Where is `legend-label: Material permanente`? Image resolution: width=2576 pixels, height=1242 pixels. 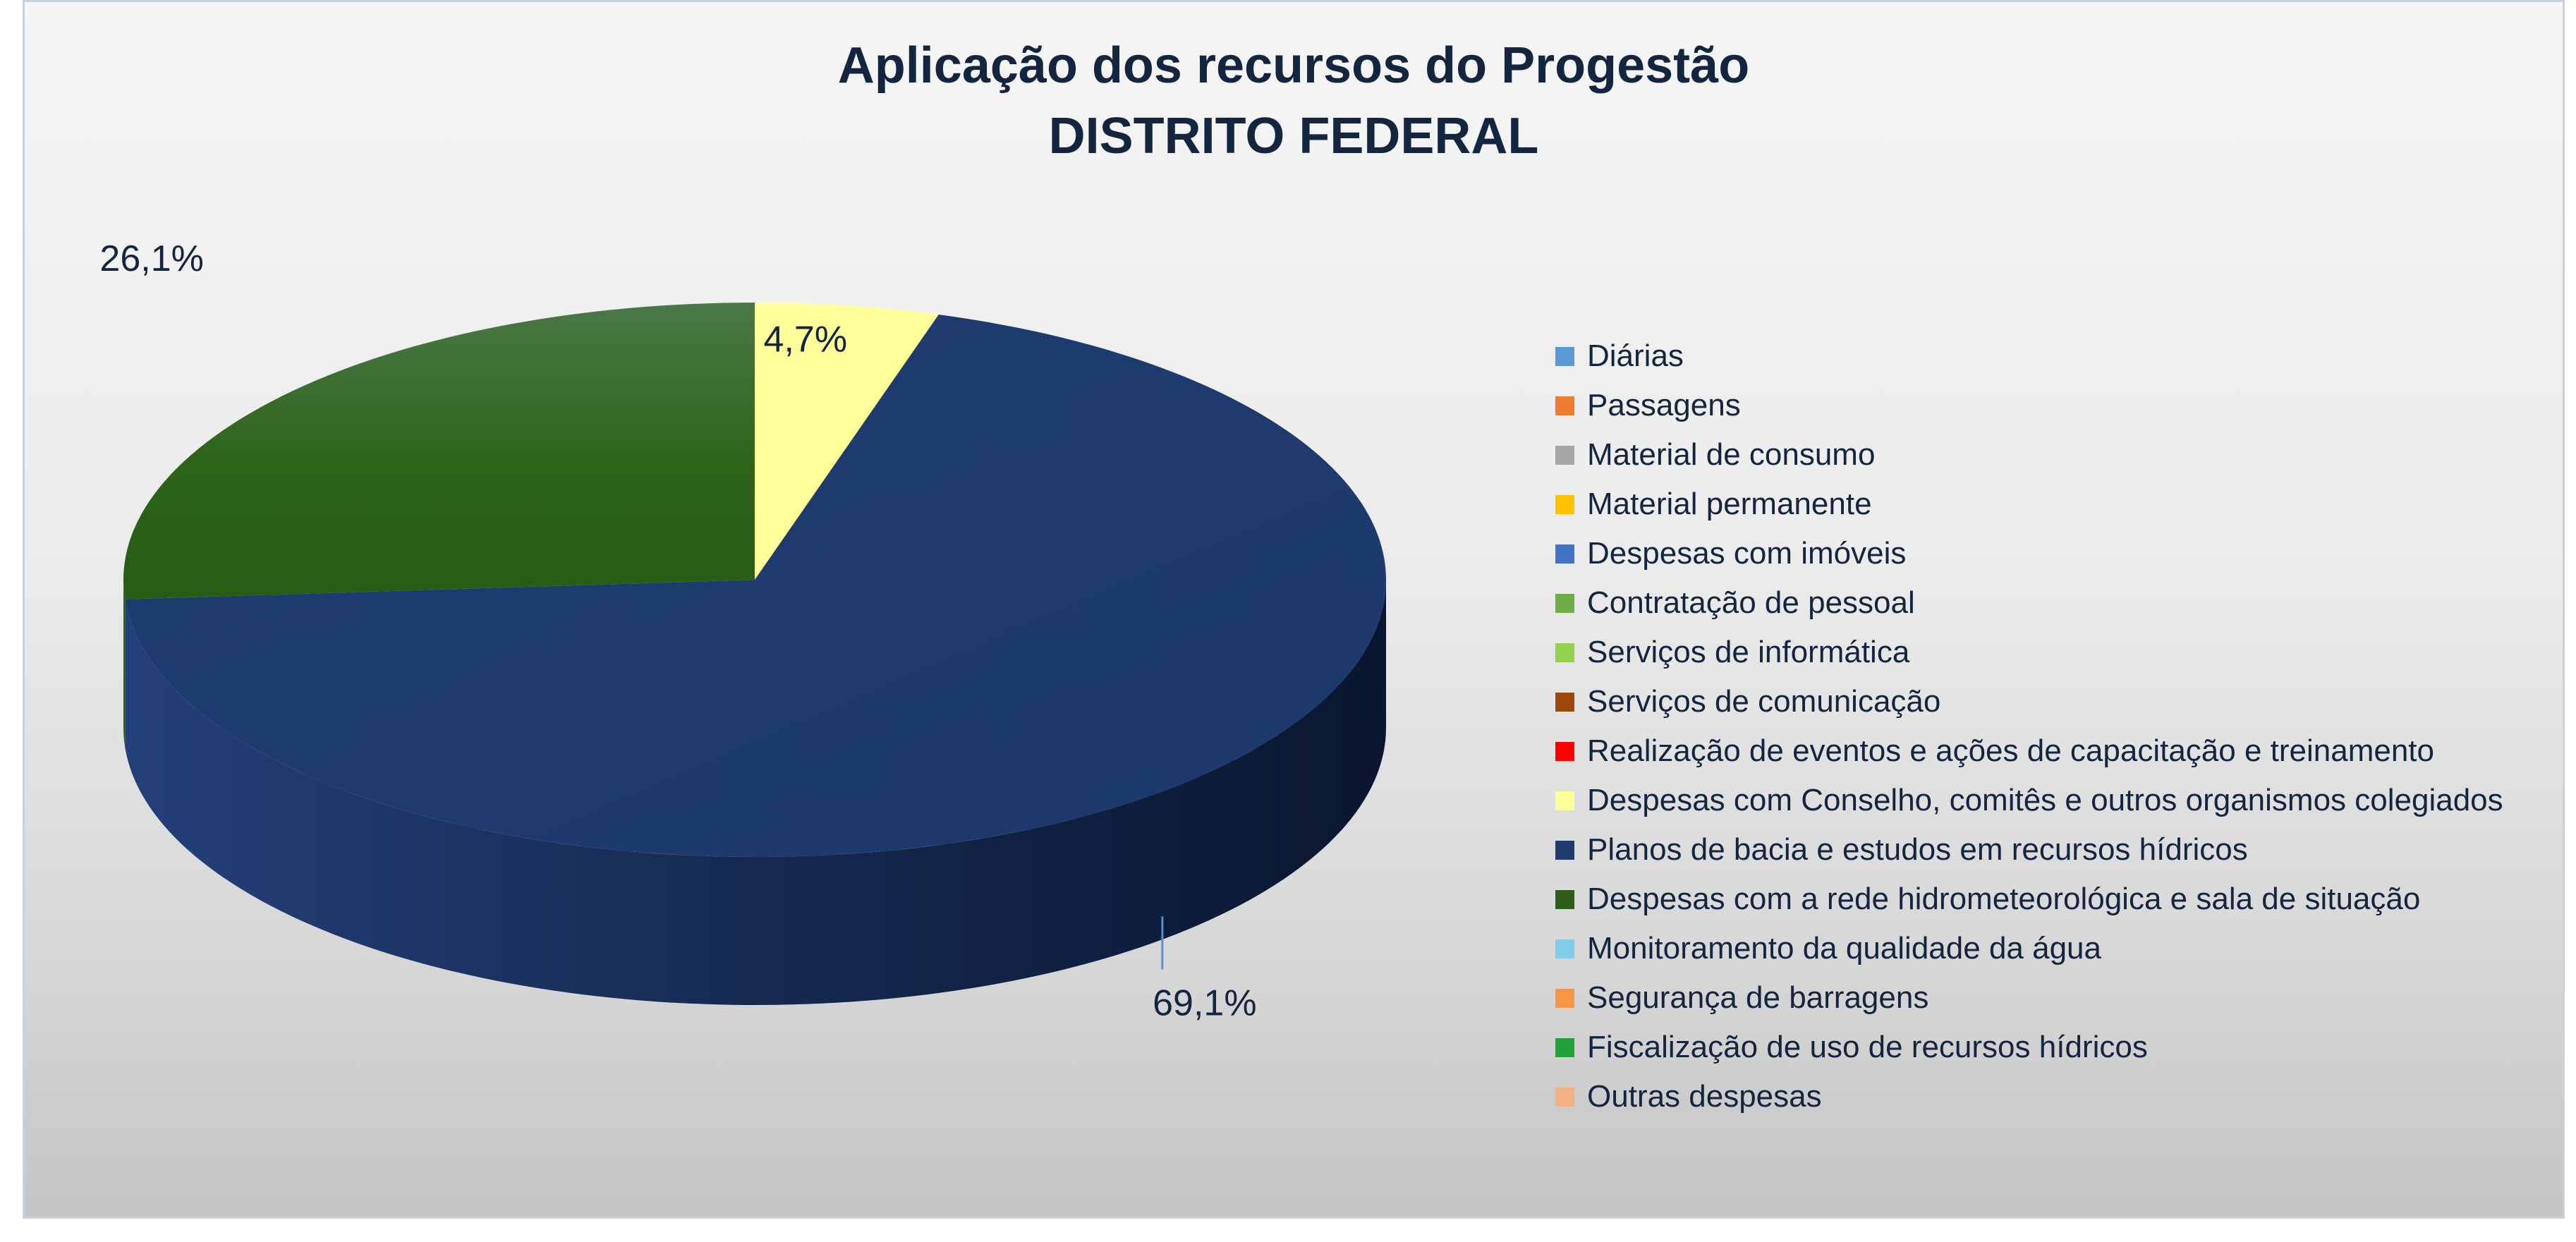
legend-label: Material permanente is located at coordinates (1729, 504).